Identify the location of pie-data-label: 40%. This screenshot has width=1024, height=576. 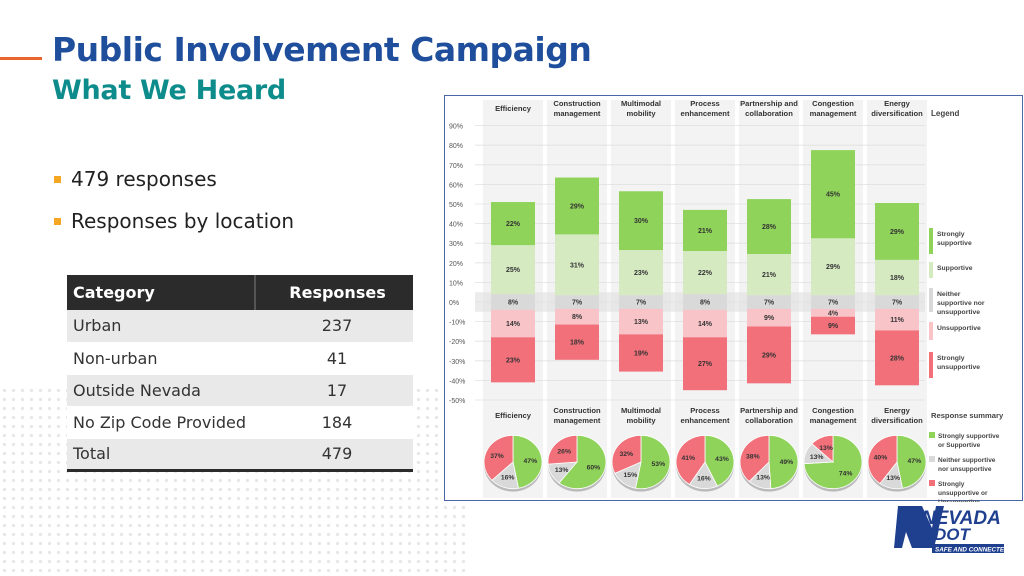
(881, 458).